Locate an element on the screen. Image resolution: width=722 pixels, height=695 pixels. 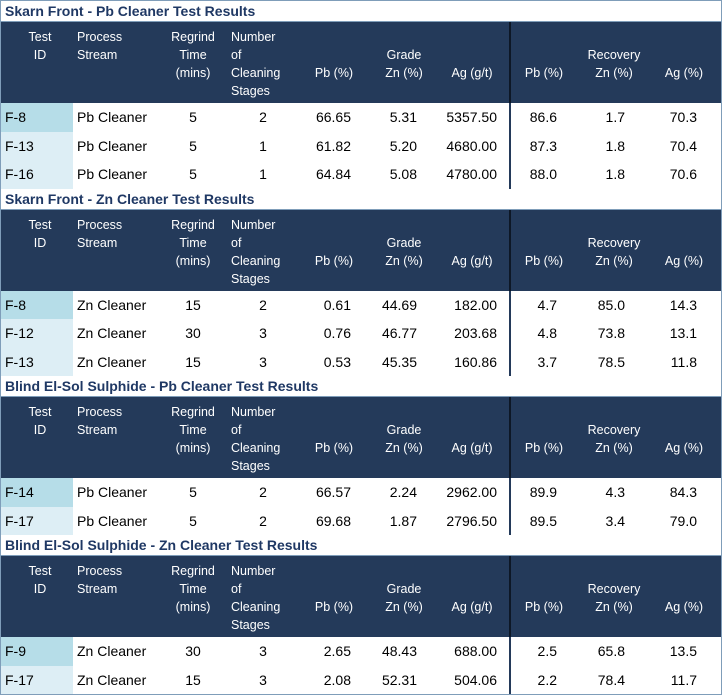
header-regrind: Regrind is located at coordinates (193, 412).